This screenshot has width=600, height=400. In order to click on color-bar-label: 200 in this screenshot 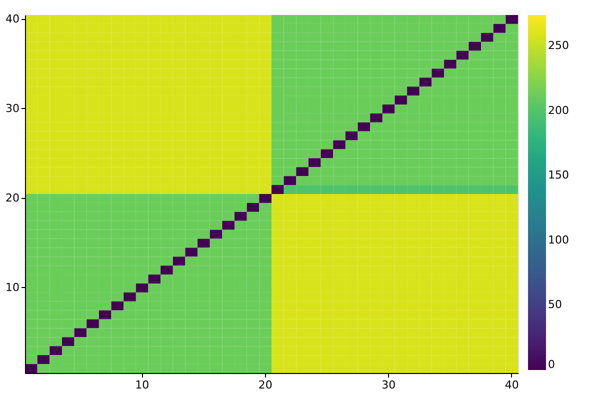, I will do `click(558, 110)`.